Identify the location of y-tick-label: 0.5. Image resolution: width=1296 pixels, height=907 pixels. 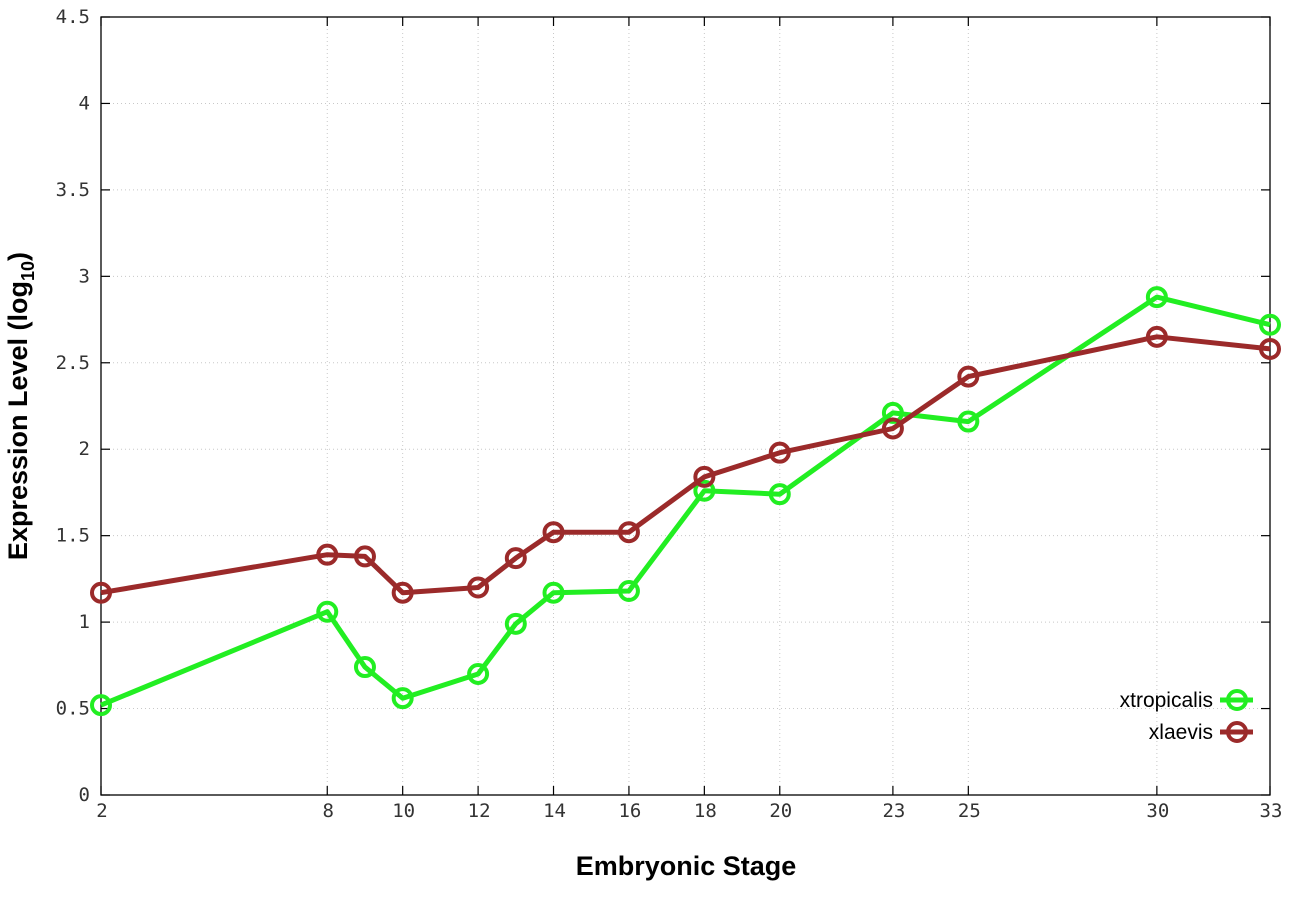
(73, 709).